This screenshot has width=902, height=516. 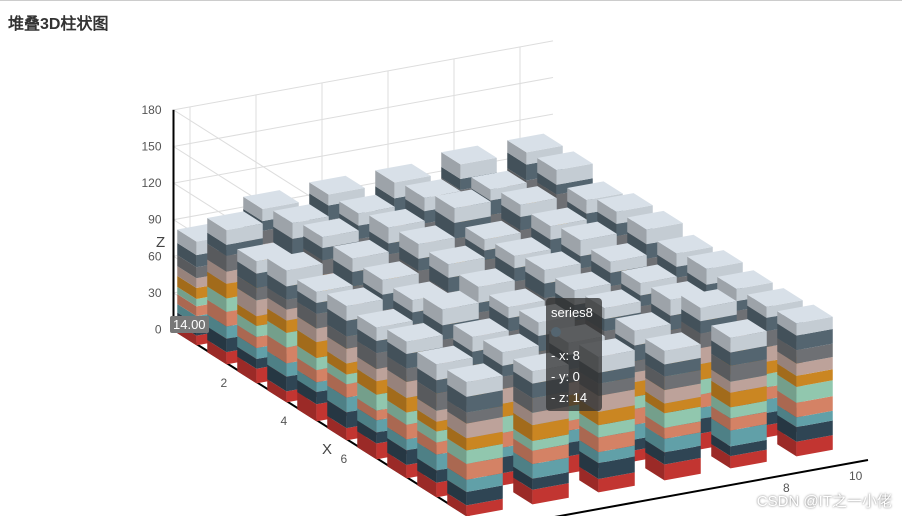 I want to click on y-tick-label: 10, so click(x=856, y=476).